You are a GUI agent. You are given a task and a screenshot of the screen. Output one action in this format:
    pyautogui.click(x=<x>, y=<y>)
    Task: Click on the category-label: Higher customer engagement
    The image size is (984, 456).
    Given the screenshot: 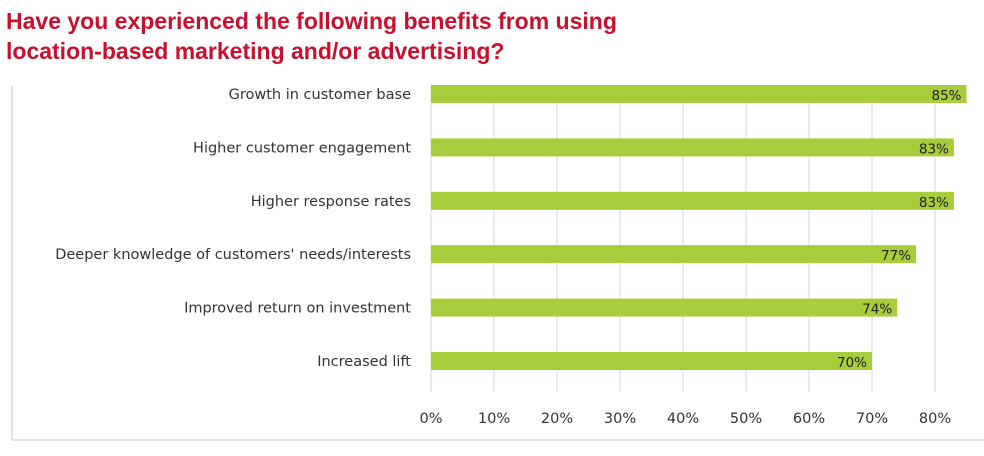 What is the action you would take?
    pyautogui.click(x=302, y=148)
    